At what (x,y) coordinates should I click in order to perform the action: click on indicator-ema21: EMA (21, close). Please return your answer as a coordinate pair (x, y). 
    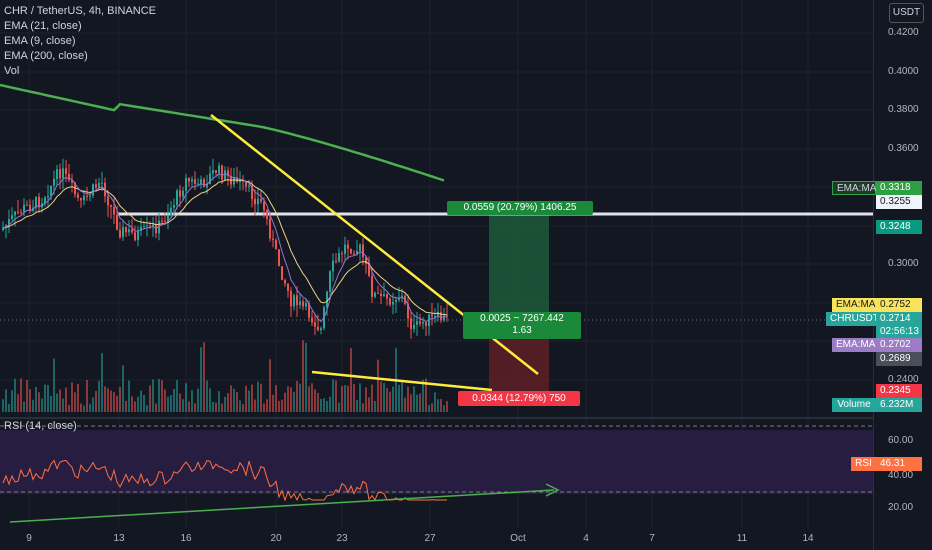
    Looking at the image, I should click on (43, 26).